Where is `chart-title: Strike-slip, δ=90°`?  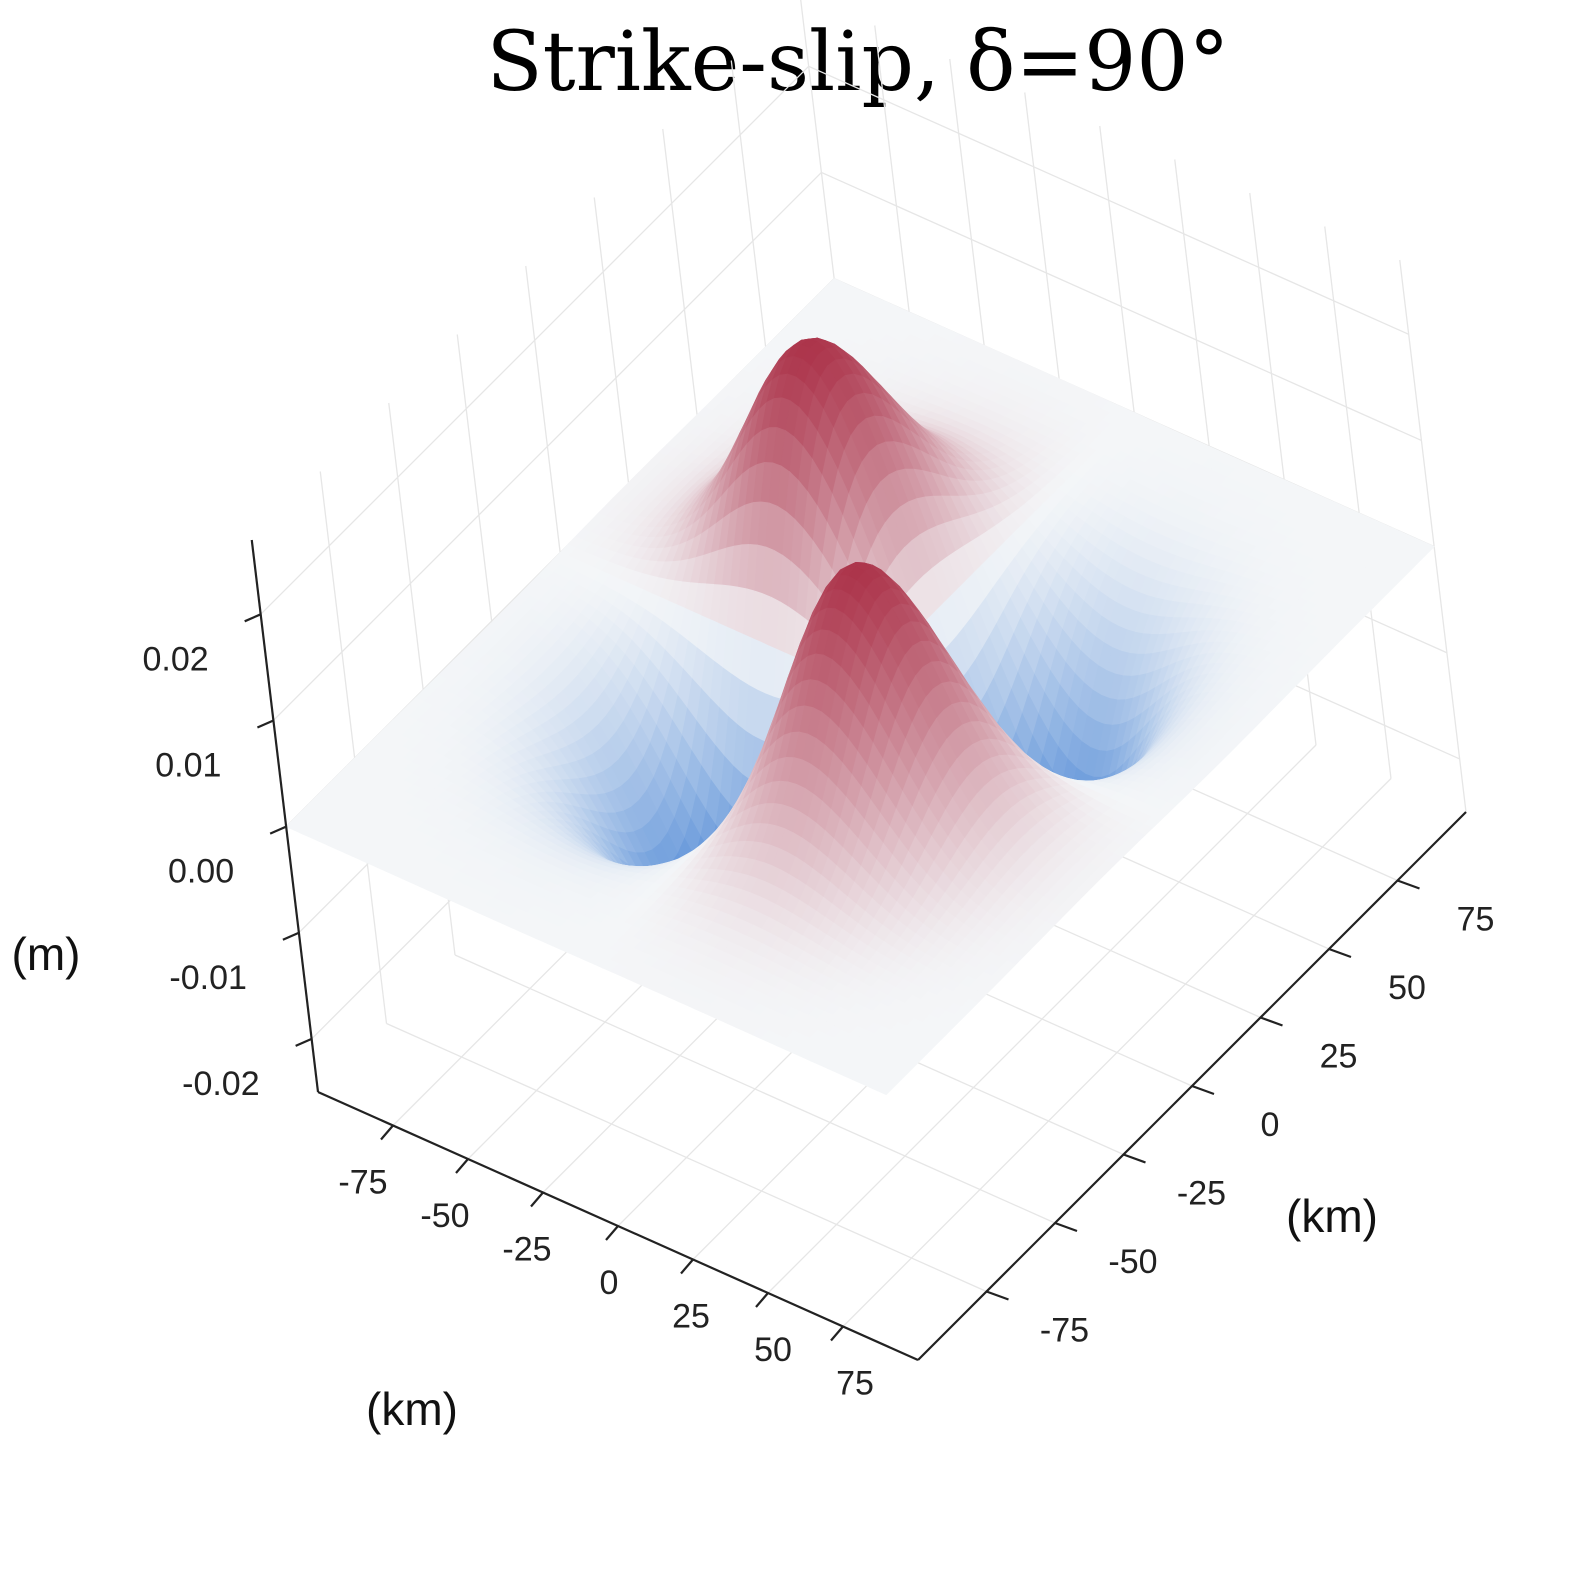 chart-title: Strike-slip, δ=90° is located at coordinates (857, 62).